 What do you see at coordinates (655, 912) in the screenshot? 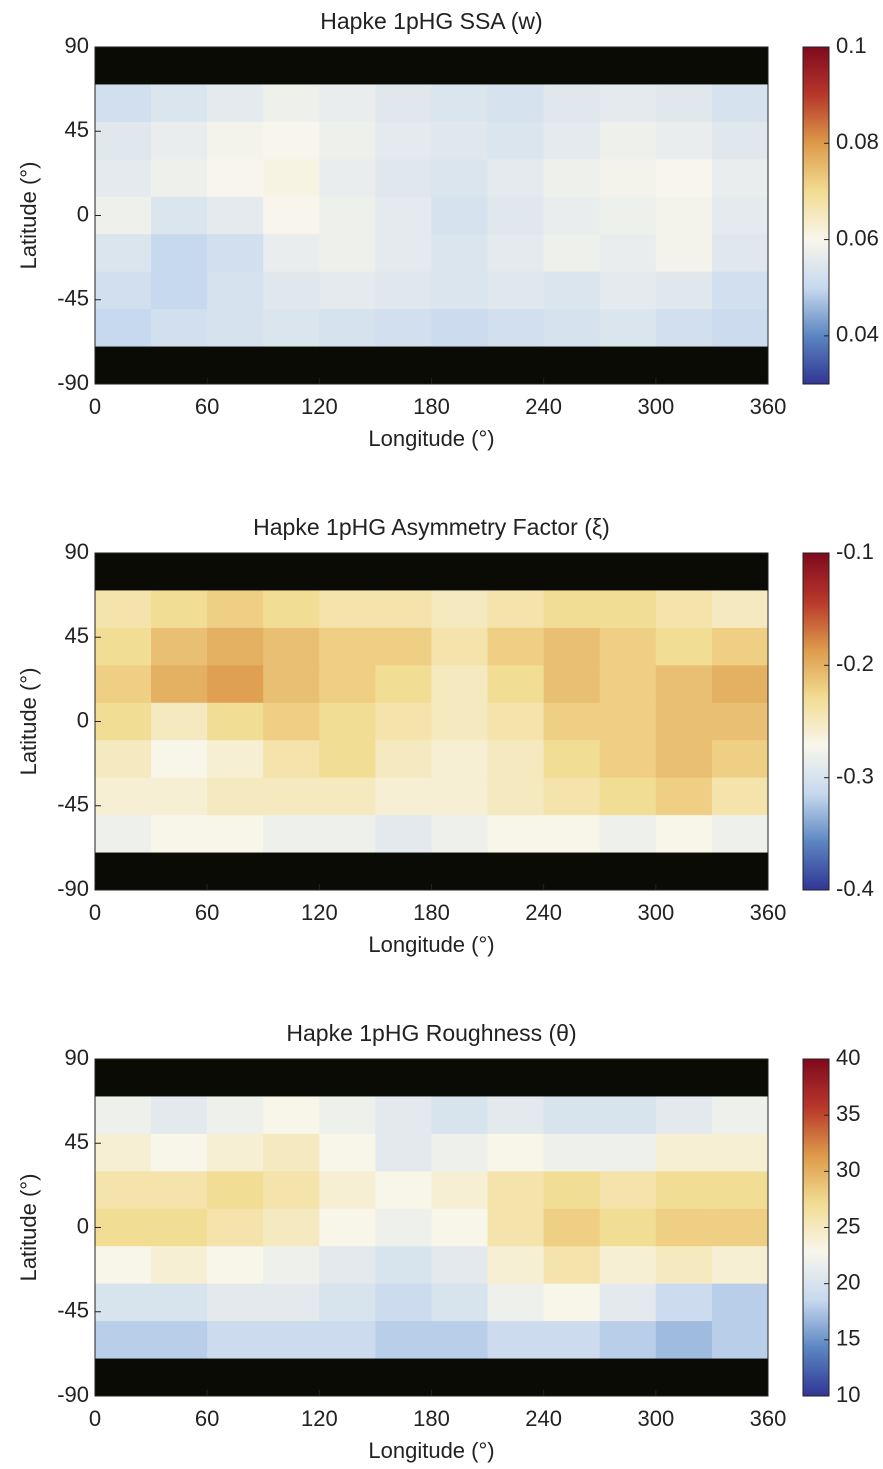
I see `x-tick-label: 300` at bounding box center [655, 912].